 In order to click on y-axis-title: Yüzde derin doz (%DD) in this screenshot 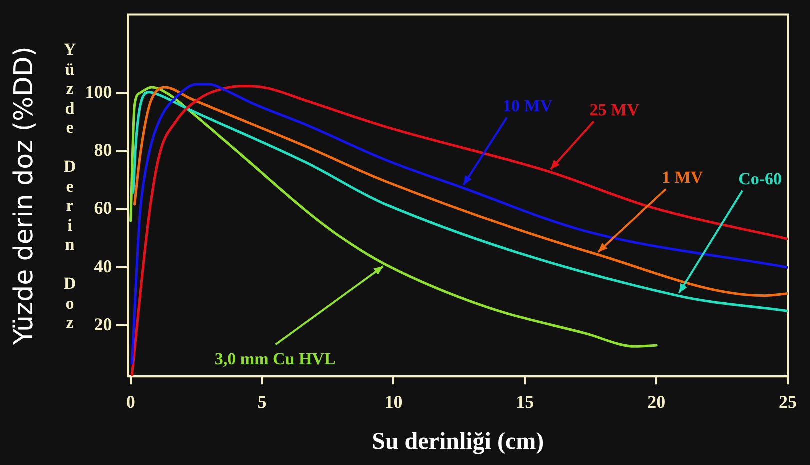, I will do `click(24, 196)`.